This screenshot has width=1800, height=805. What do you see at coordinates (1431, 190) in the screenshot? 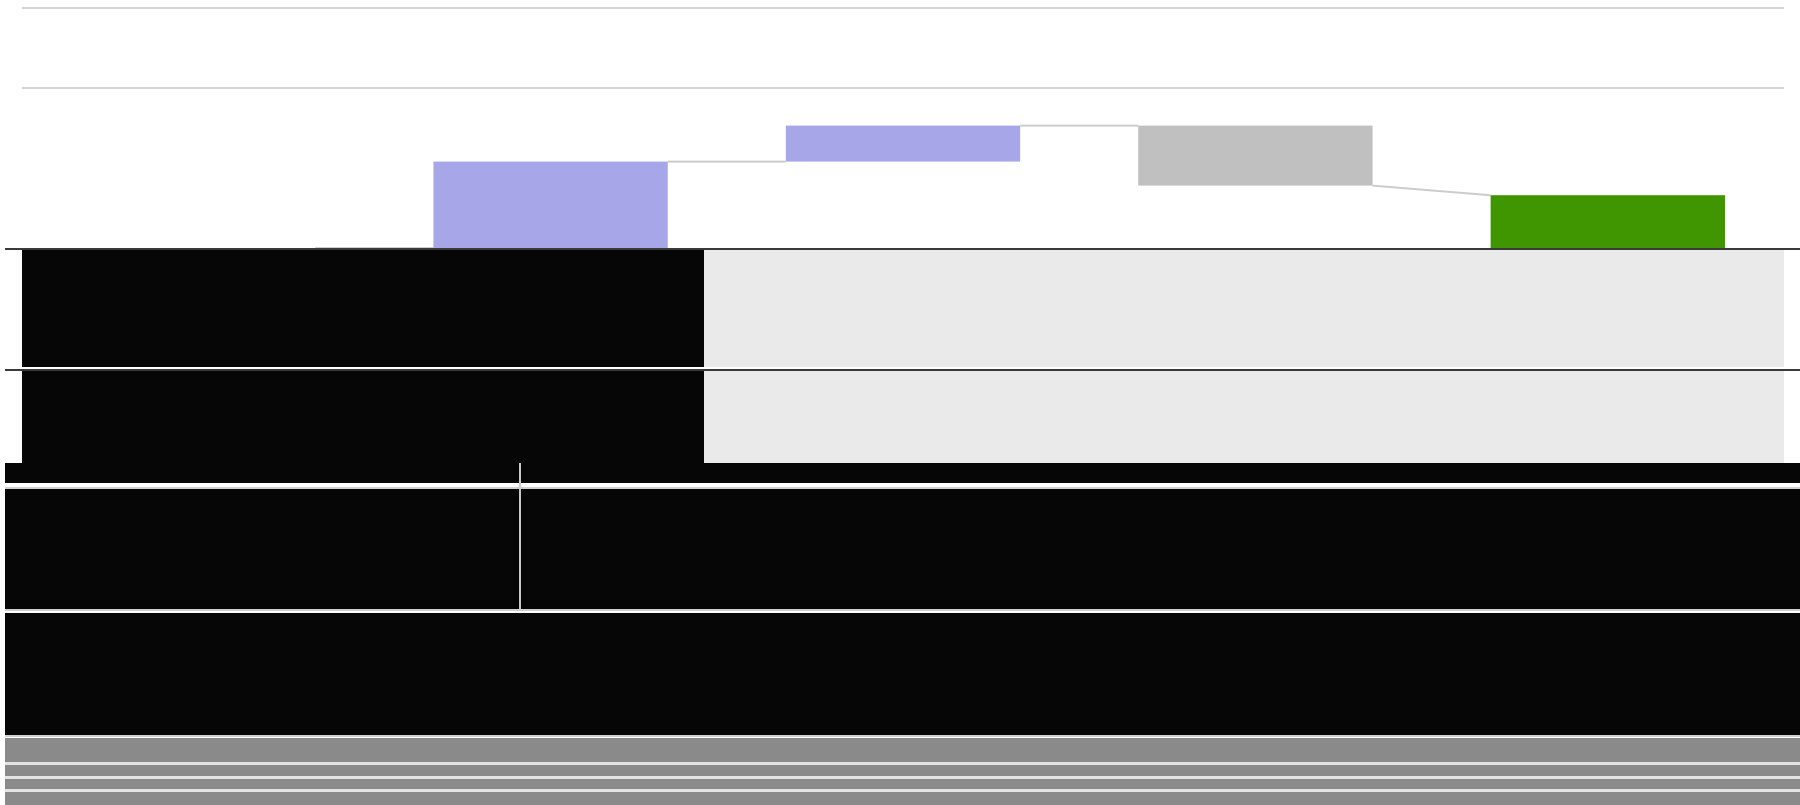
I see `connector-line` at bounding box center [1431, 190].